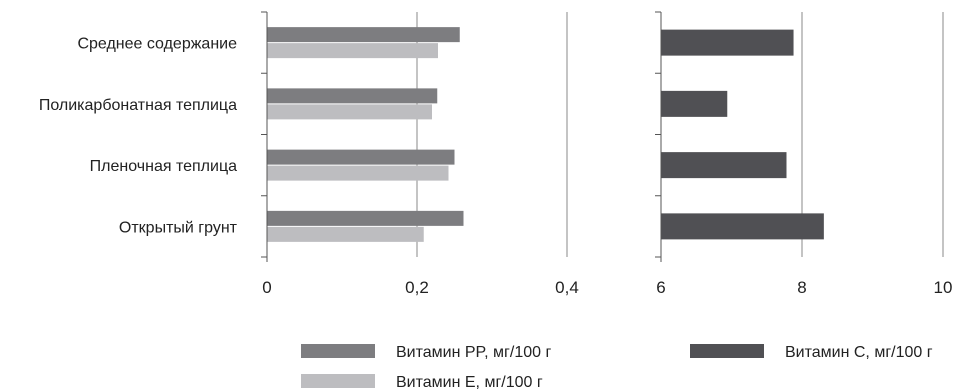  What do you see at coordinates (157, 44) in the screenshot?
I see `category-label: Среднее содержание` at bounding box center [157, 44].